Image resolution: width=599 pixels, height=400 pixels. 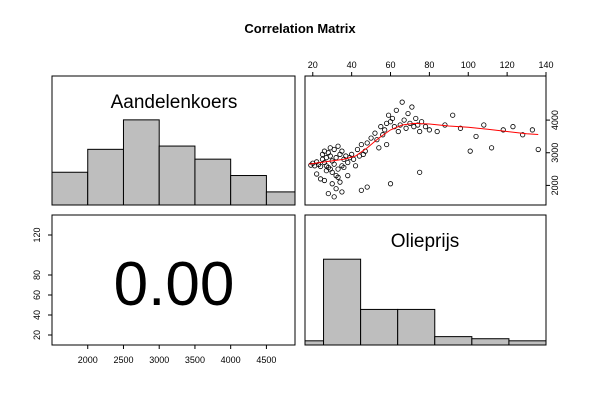 What do you see at coordinates (174, 102) in the screenshot?
I see `variable-label-aandelenkoers: Aandelenkoers` at bounding box center [174, 102].